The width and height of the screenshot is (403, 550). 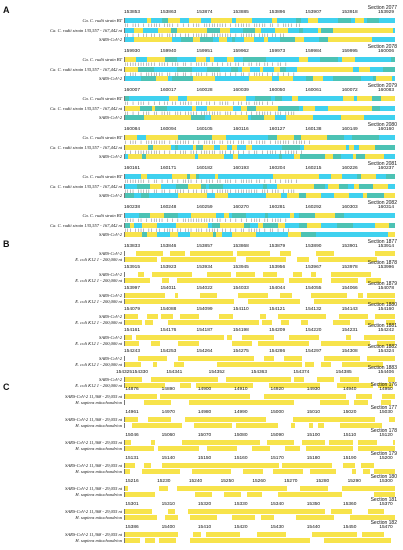 I want to click on section-label: Section 1882, so click(x=382, y=347).